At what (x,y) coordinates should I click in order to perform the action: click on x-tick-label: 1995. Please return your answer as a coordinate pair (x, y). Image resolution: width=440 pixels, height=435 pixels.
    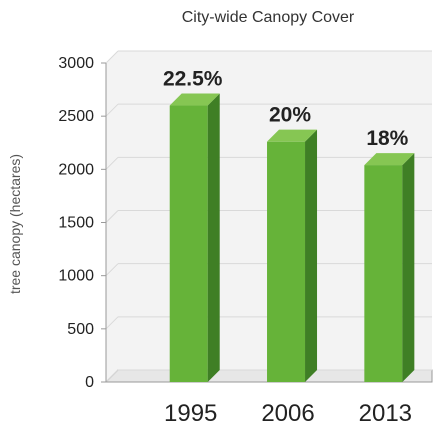
    Looking at the image, I should click on (190, 413).